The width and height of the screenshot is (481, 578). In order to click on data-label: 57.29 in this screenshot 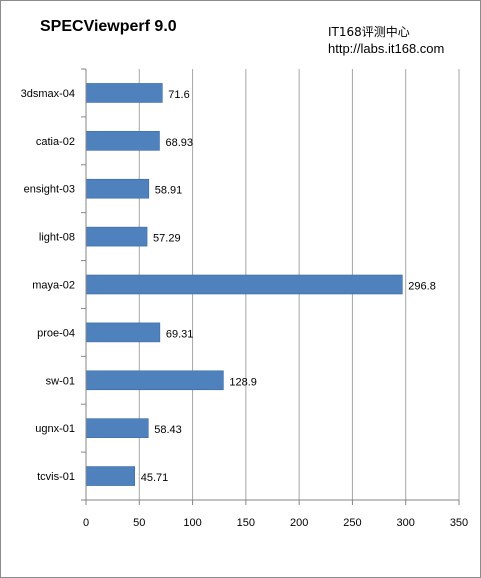, I will do `click(167, 239)`.